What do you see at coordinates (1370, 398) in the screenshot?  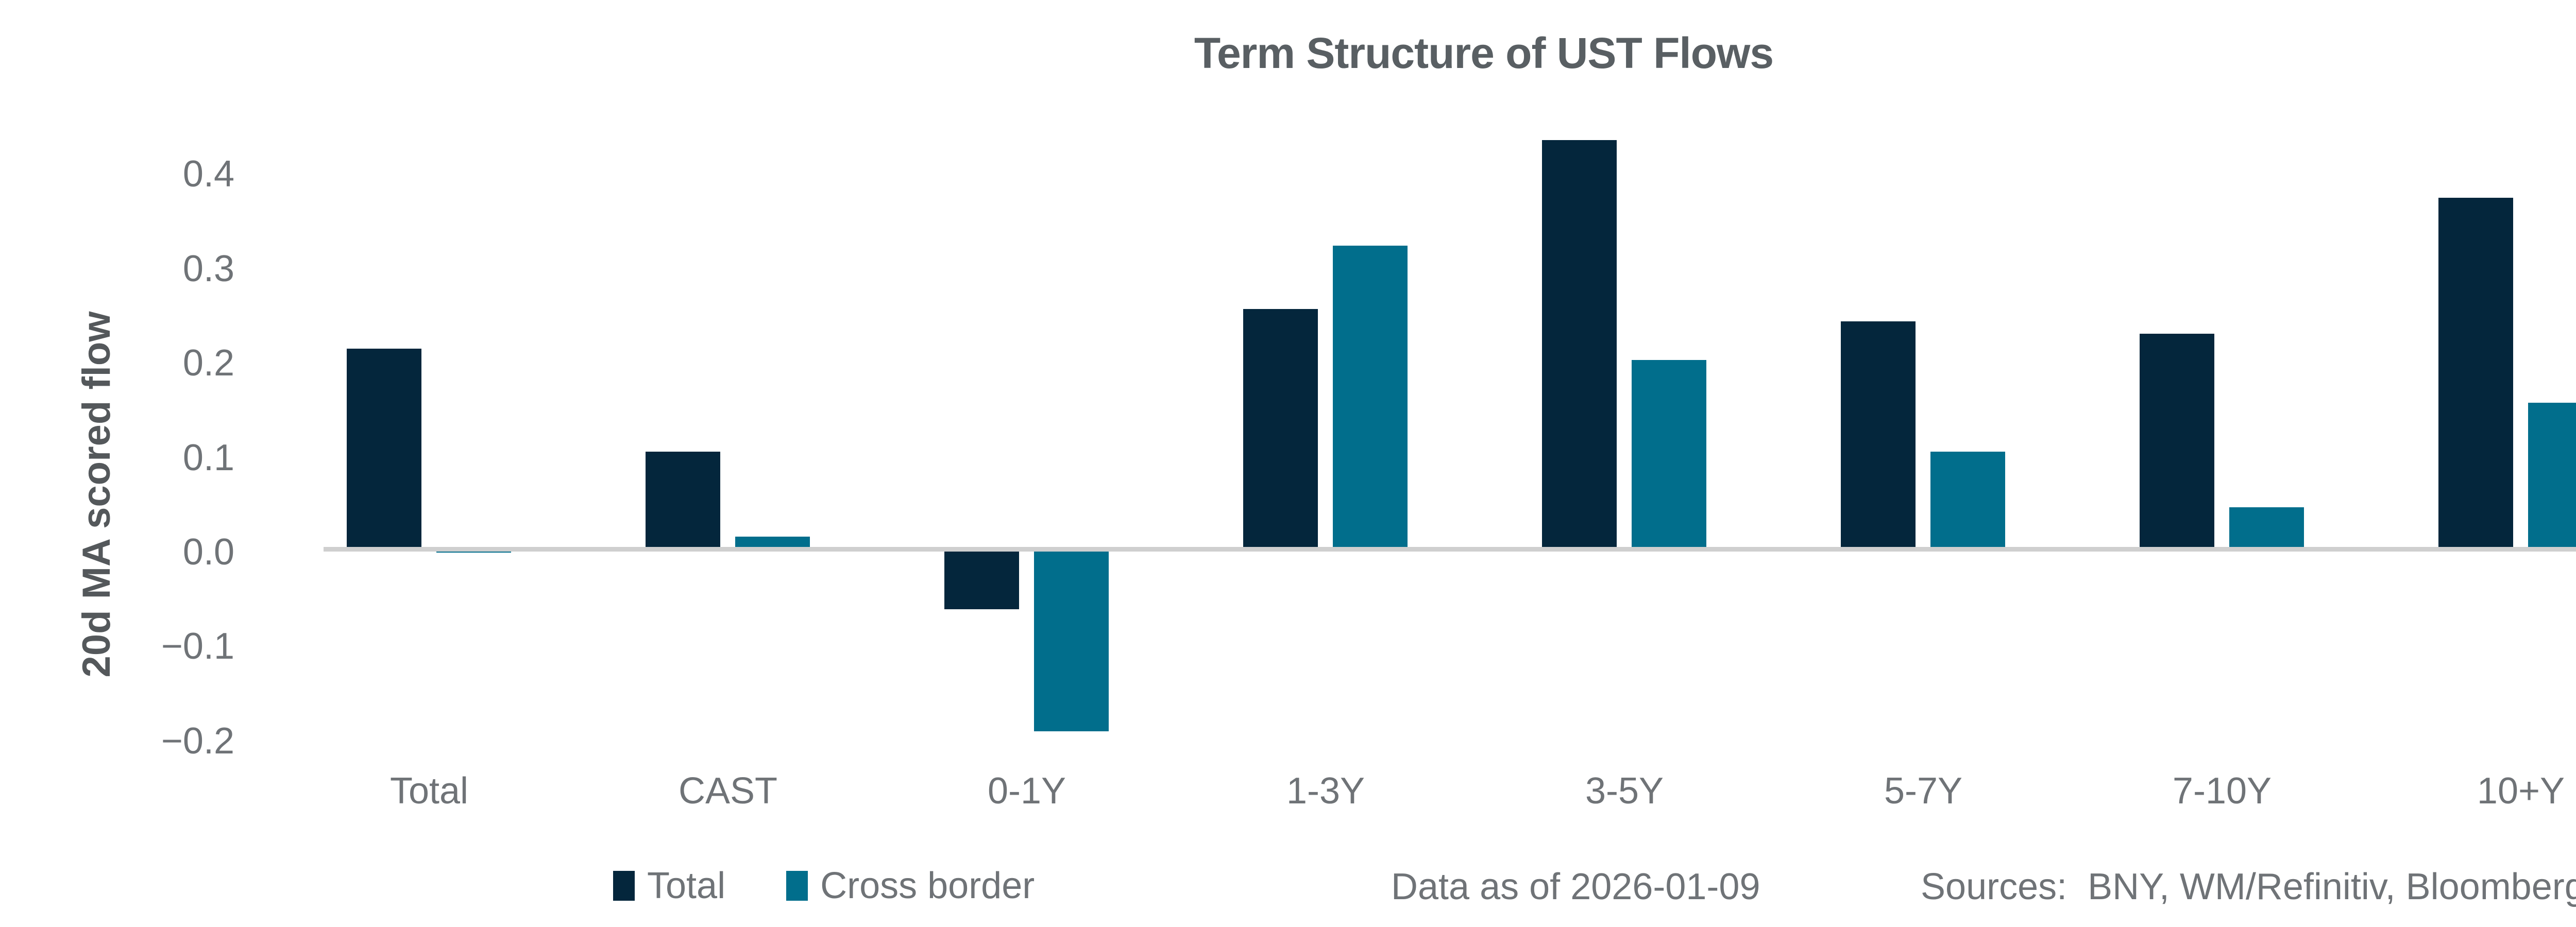 I see `bar-cross-border-1-3y` at bounding box center [1370, 398].